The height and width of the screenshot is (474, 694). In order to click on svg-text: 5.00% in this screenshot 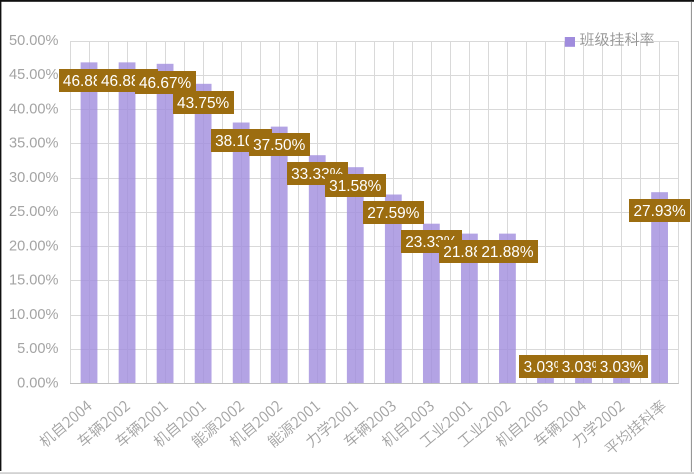, I will do `click(37, 349)`.